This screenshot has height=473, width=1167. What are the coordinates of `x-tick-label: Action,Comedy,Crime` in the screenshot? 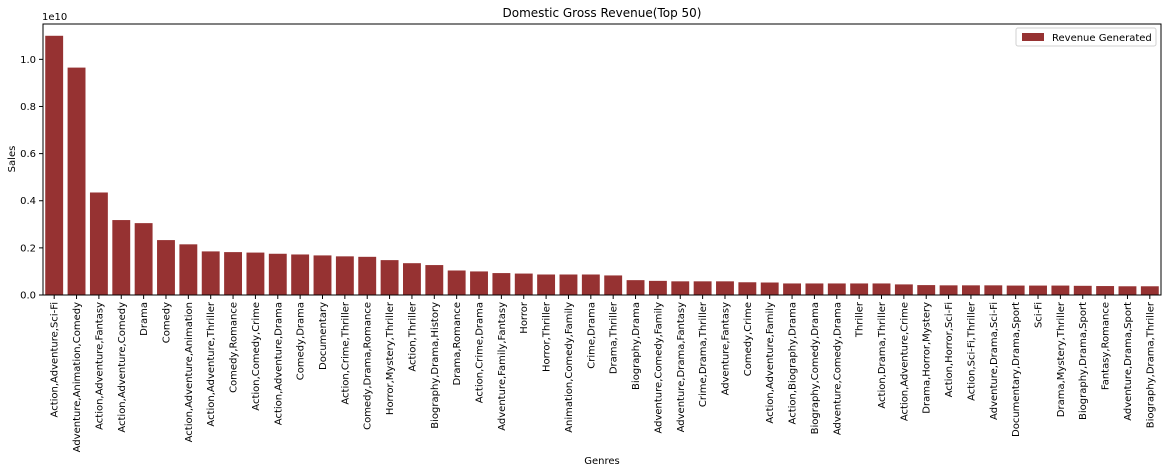 It's located at (256, 356).